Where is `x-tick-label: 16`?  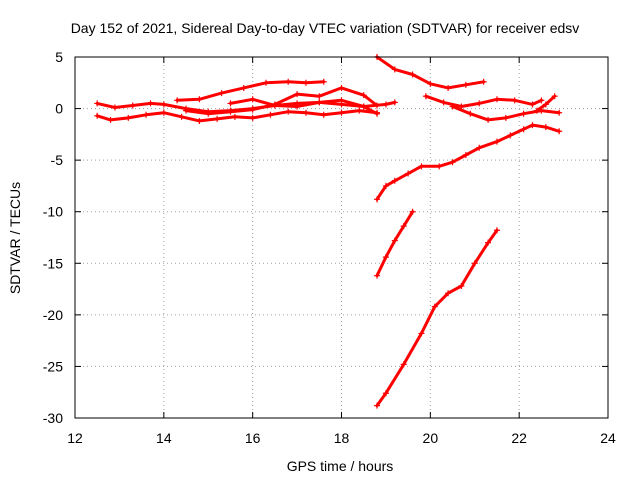
x-tick-label: 16 is located at coordinates (253, 438).